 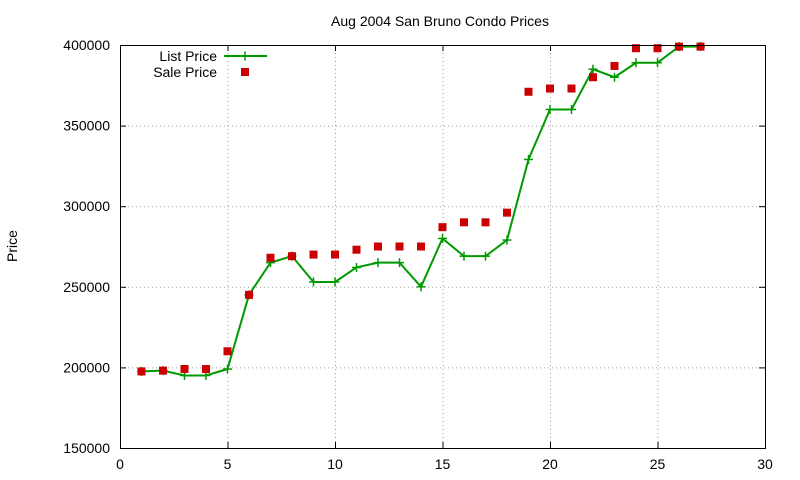 I want to click on x-tick-label: 30, so click(x=765, y=464).